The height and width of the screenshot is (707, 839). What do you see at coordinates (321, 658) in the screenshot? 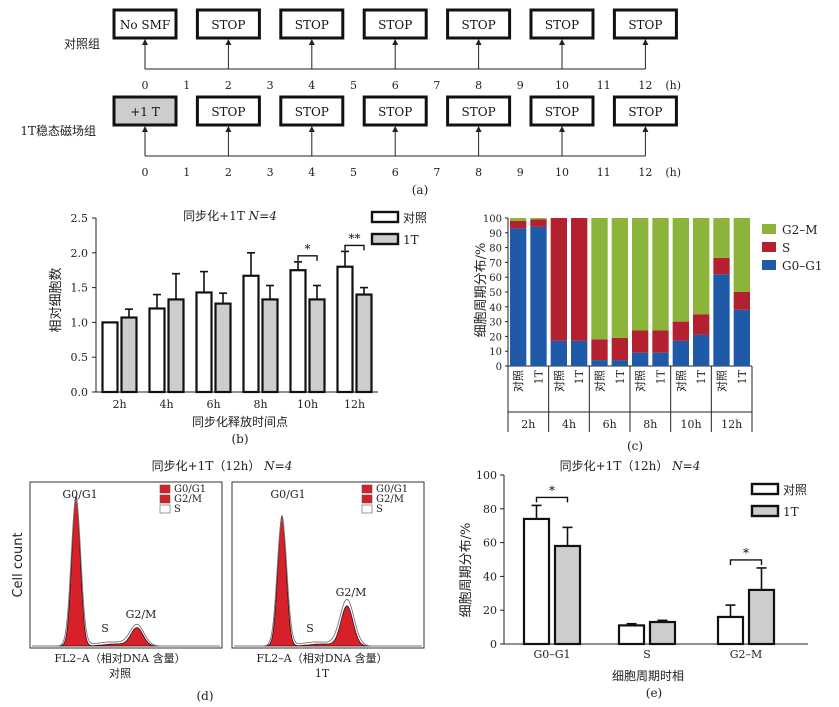
I see `panel-d-xlabel-1: FL2–A（相对DNA 含量）` at bounding box center [321, 658].